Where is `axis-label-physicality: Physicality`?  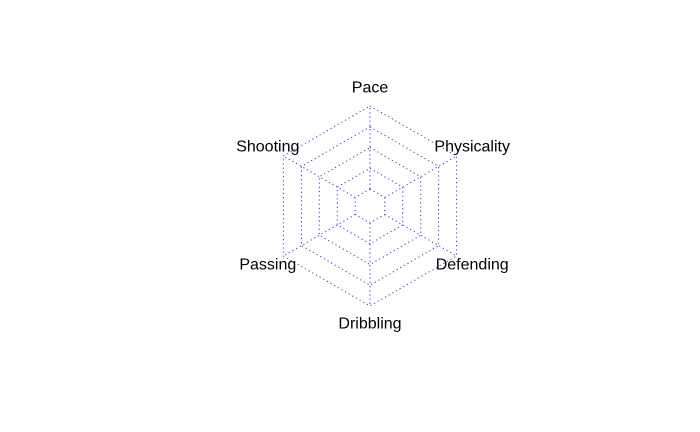 axis-label-physicality: Physicality is located at coordinates (472, 147).